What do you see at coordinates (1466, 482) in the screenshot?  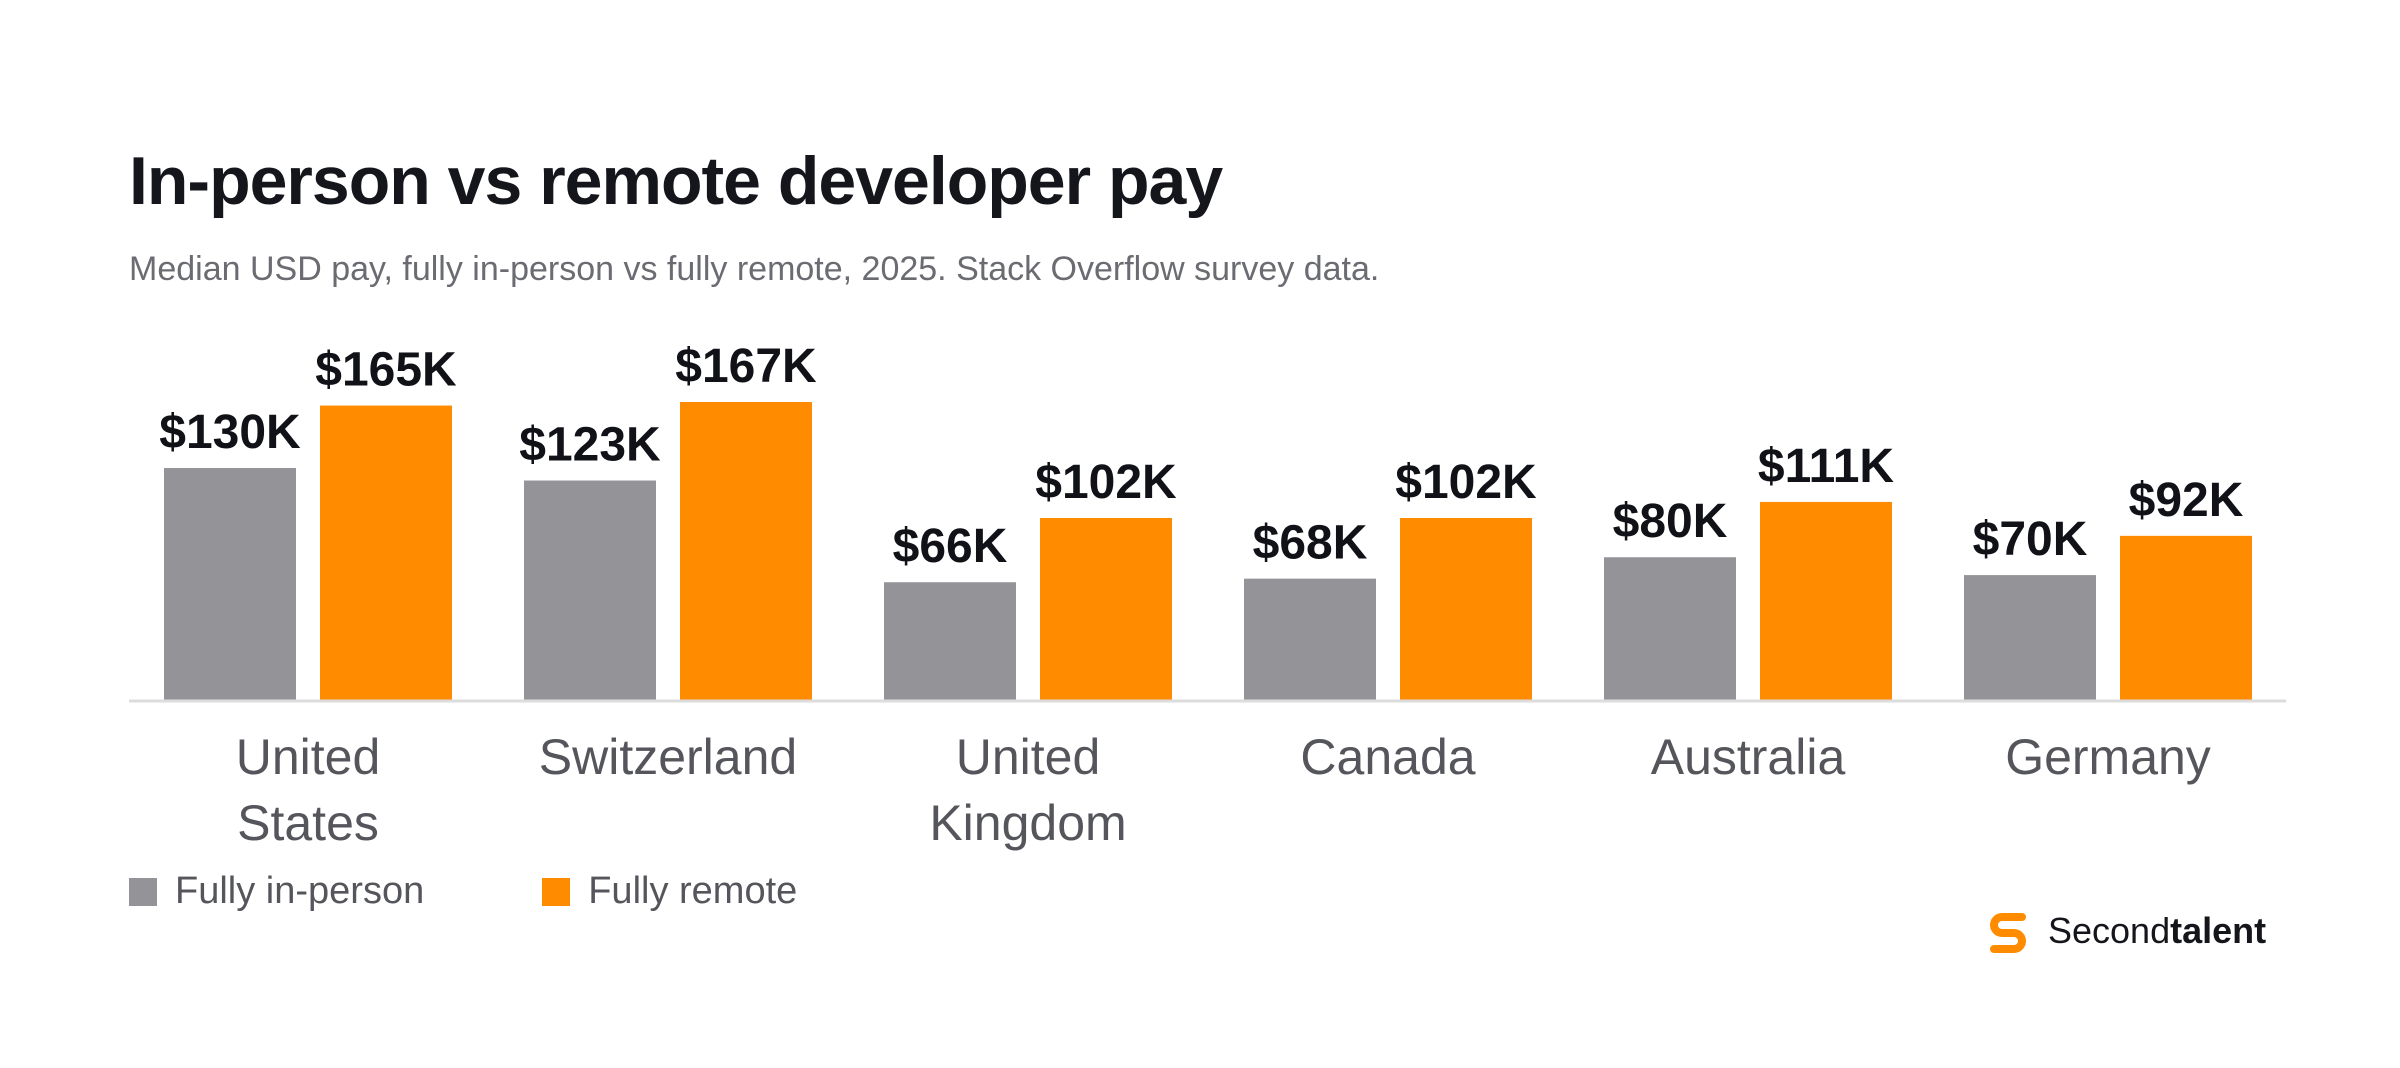 I see `data-label-remote-canada: $102K` at bounding box center [1466, 482].